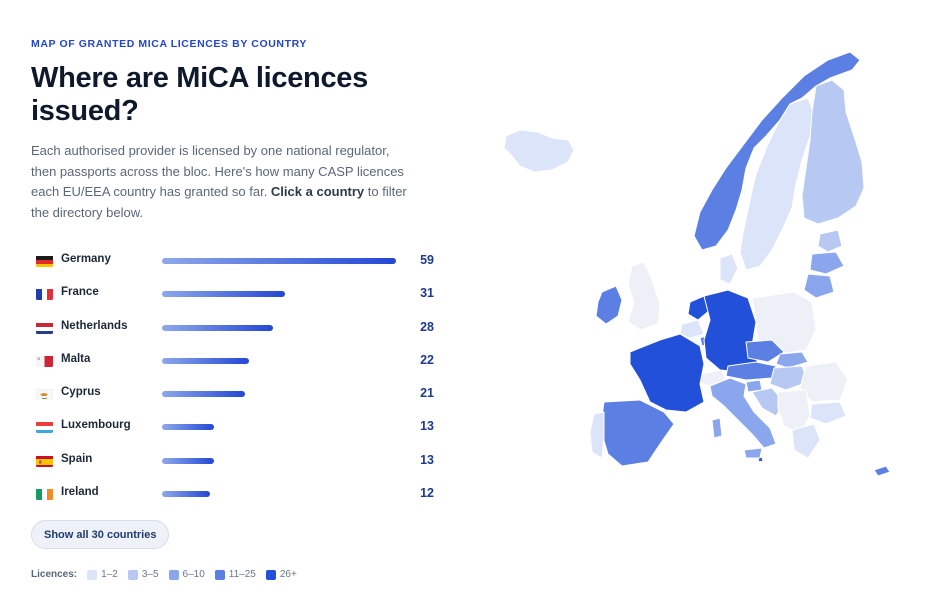 The height and width of the screenshot is (615, 928). Describe the element at coordinates (609, 305) in the screenshot. I see `map-country-ireland` at that location.